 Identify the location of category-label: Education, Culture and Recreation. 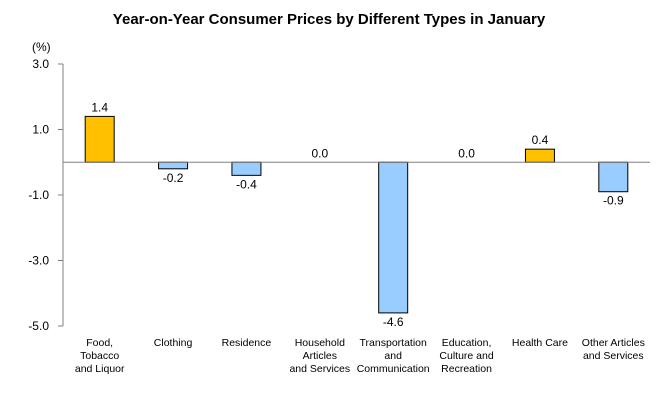
(466, 356).